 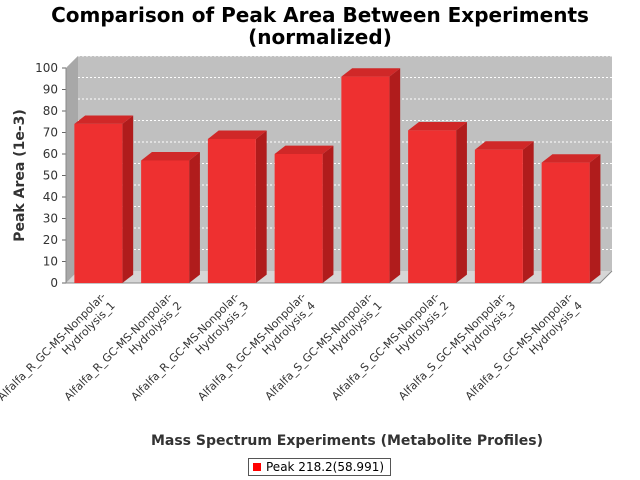 I want to click on y-tick-label: 20, so click(x=50, y=240).